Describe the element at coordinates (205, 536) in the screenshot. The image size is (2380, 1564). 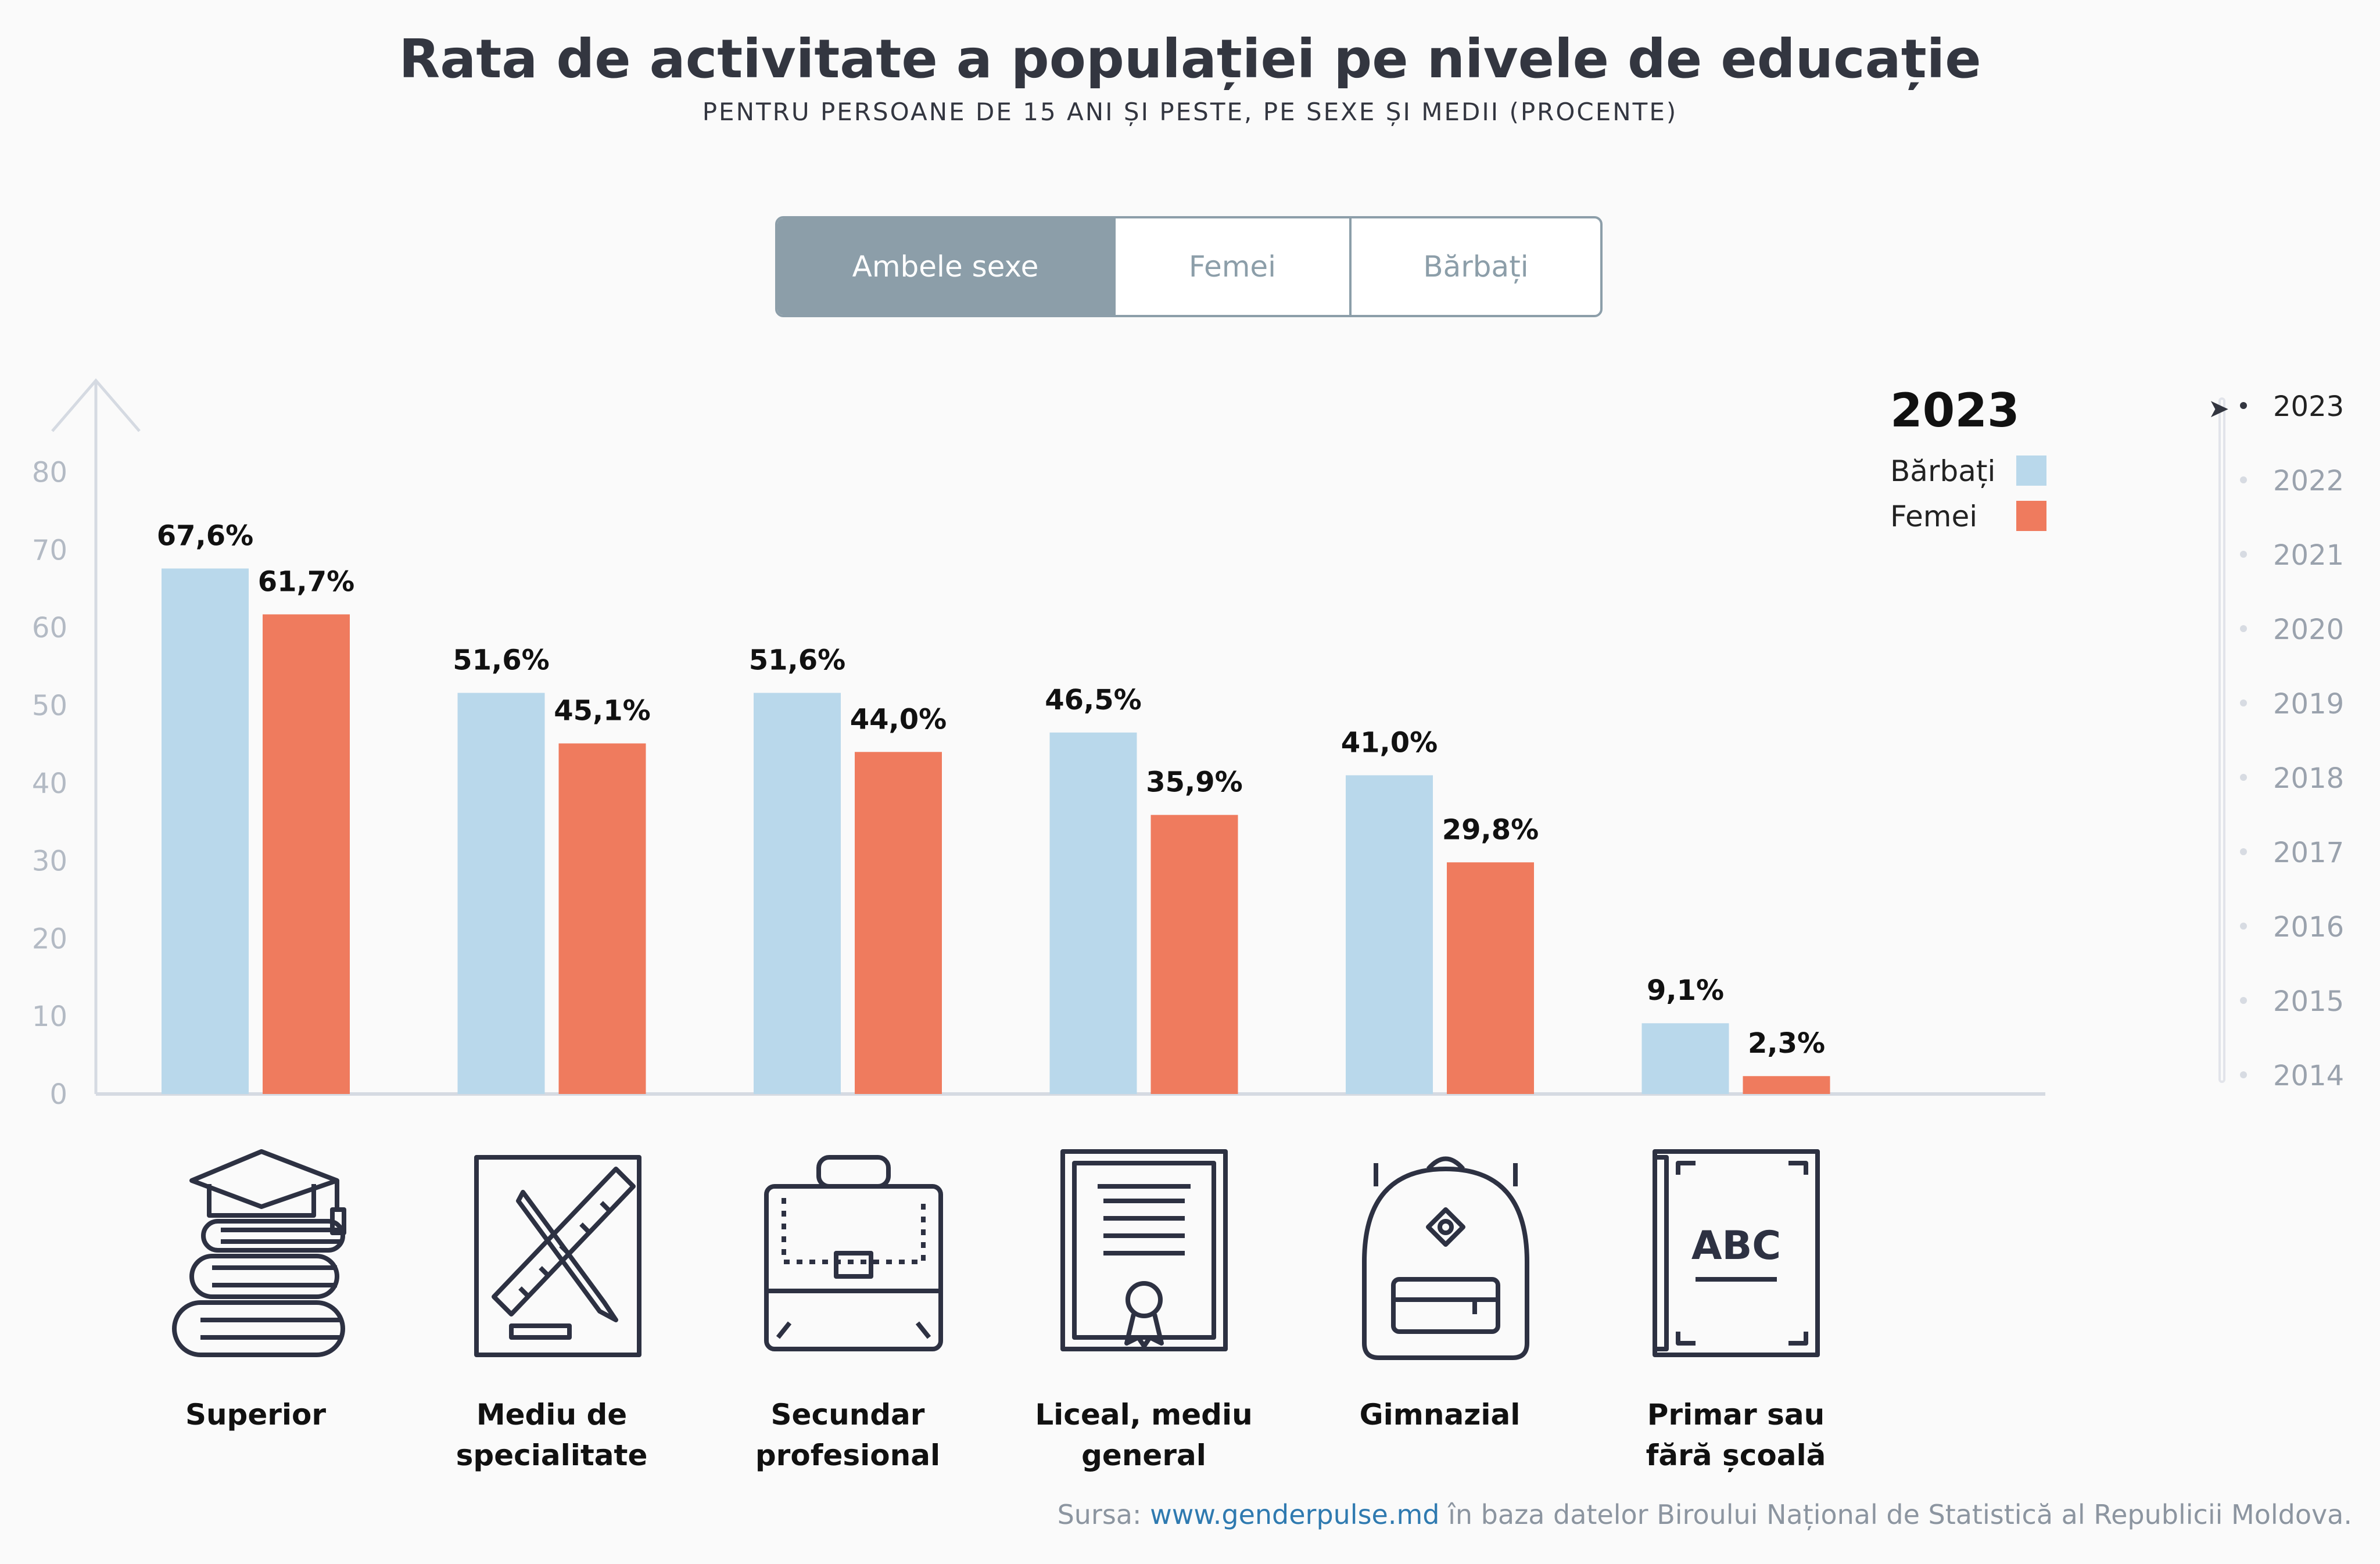
I see `data-label: 67,6%` at that location.